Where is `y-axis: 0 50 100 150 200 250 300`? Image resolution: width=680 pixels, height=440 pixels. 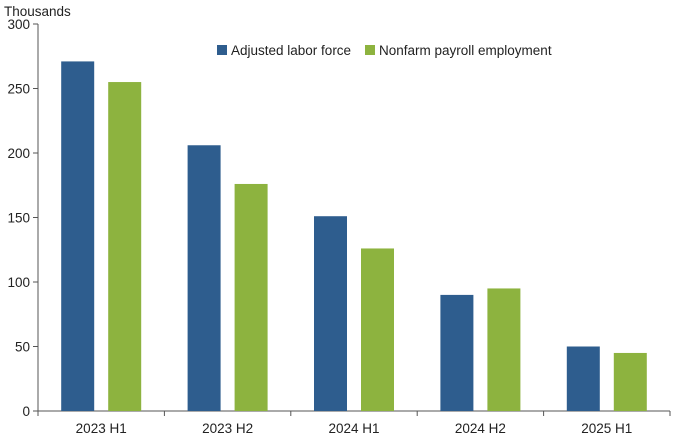
y-axis: 0 50 100 150 200 250 300 is located at coordinates (23, 218).